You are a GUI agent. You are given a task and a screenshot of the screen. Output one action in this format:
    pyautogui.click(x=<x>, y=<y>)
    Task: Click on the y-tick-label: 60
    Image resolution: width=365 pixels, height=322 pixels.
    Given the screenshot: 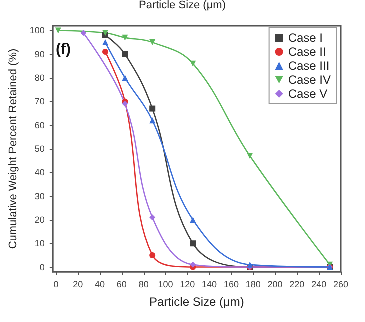 What is the action you would take?
    pyautogui.click(x=39, y=125)
    